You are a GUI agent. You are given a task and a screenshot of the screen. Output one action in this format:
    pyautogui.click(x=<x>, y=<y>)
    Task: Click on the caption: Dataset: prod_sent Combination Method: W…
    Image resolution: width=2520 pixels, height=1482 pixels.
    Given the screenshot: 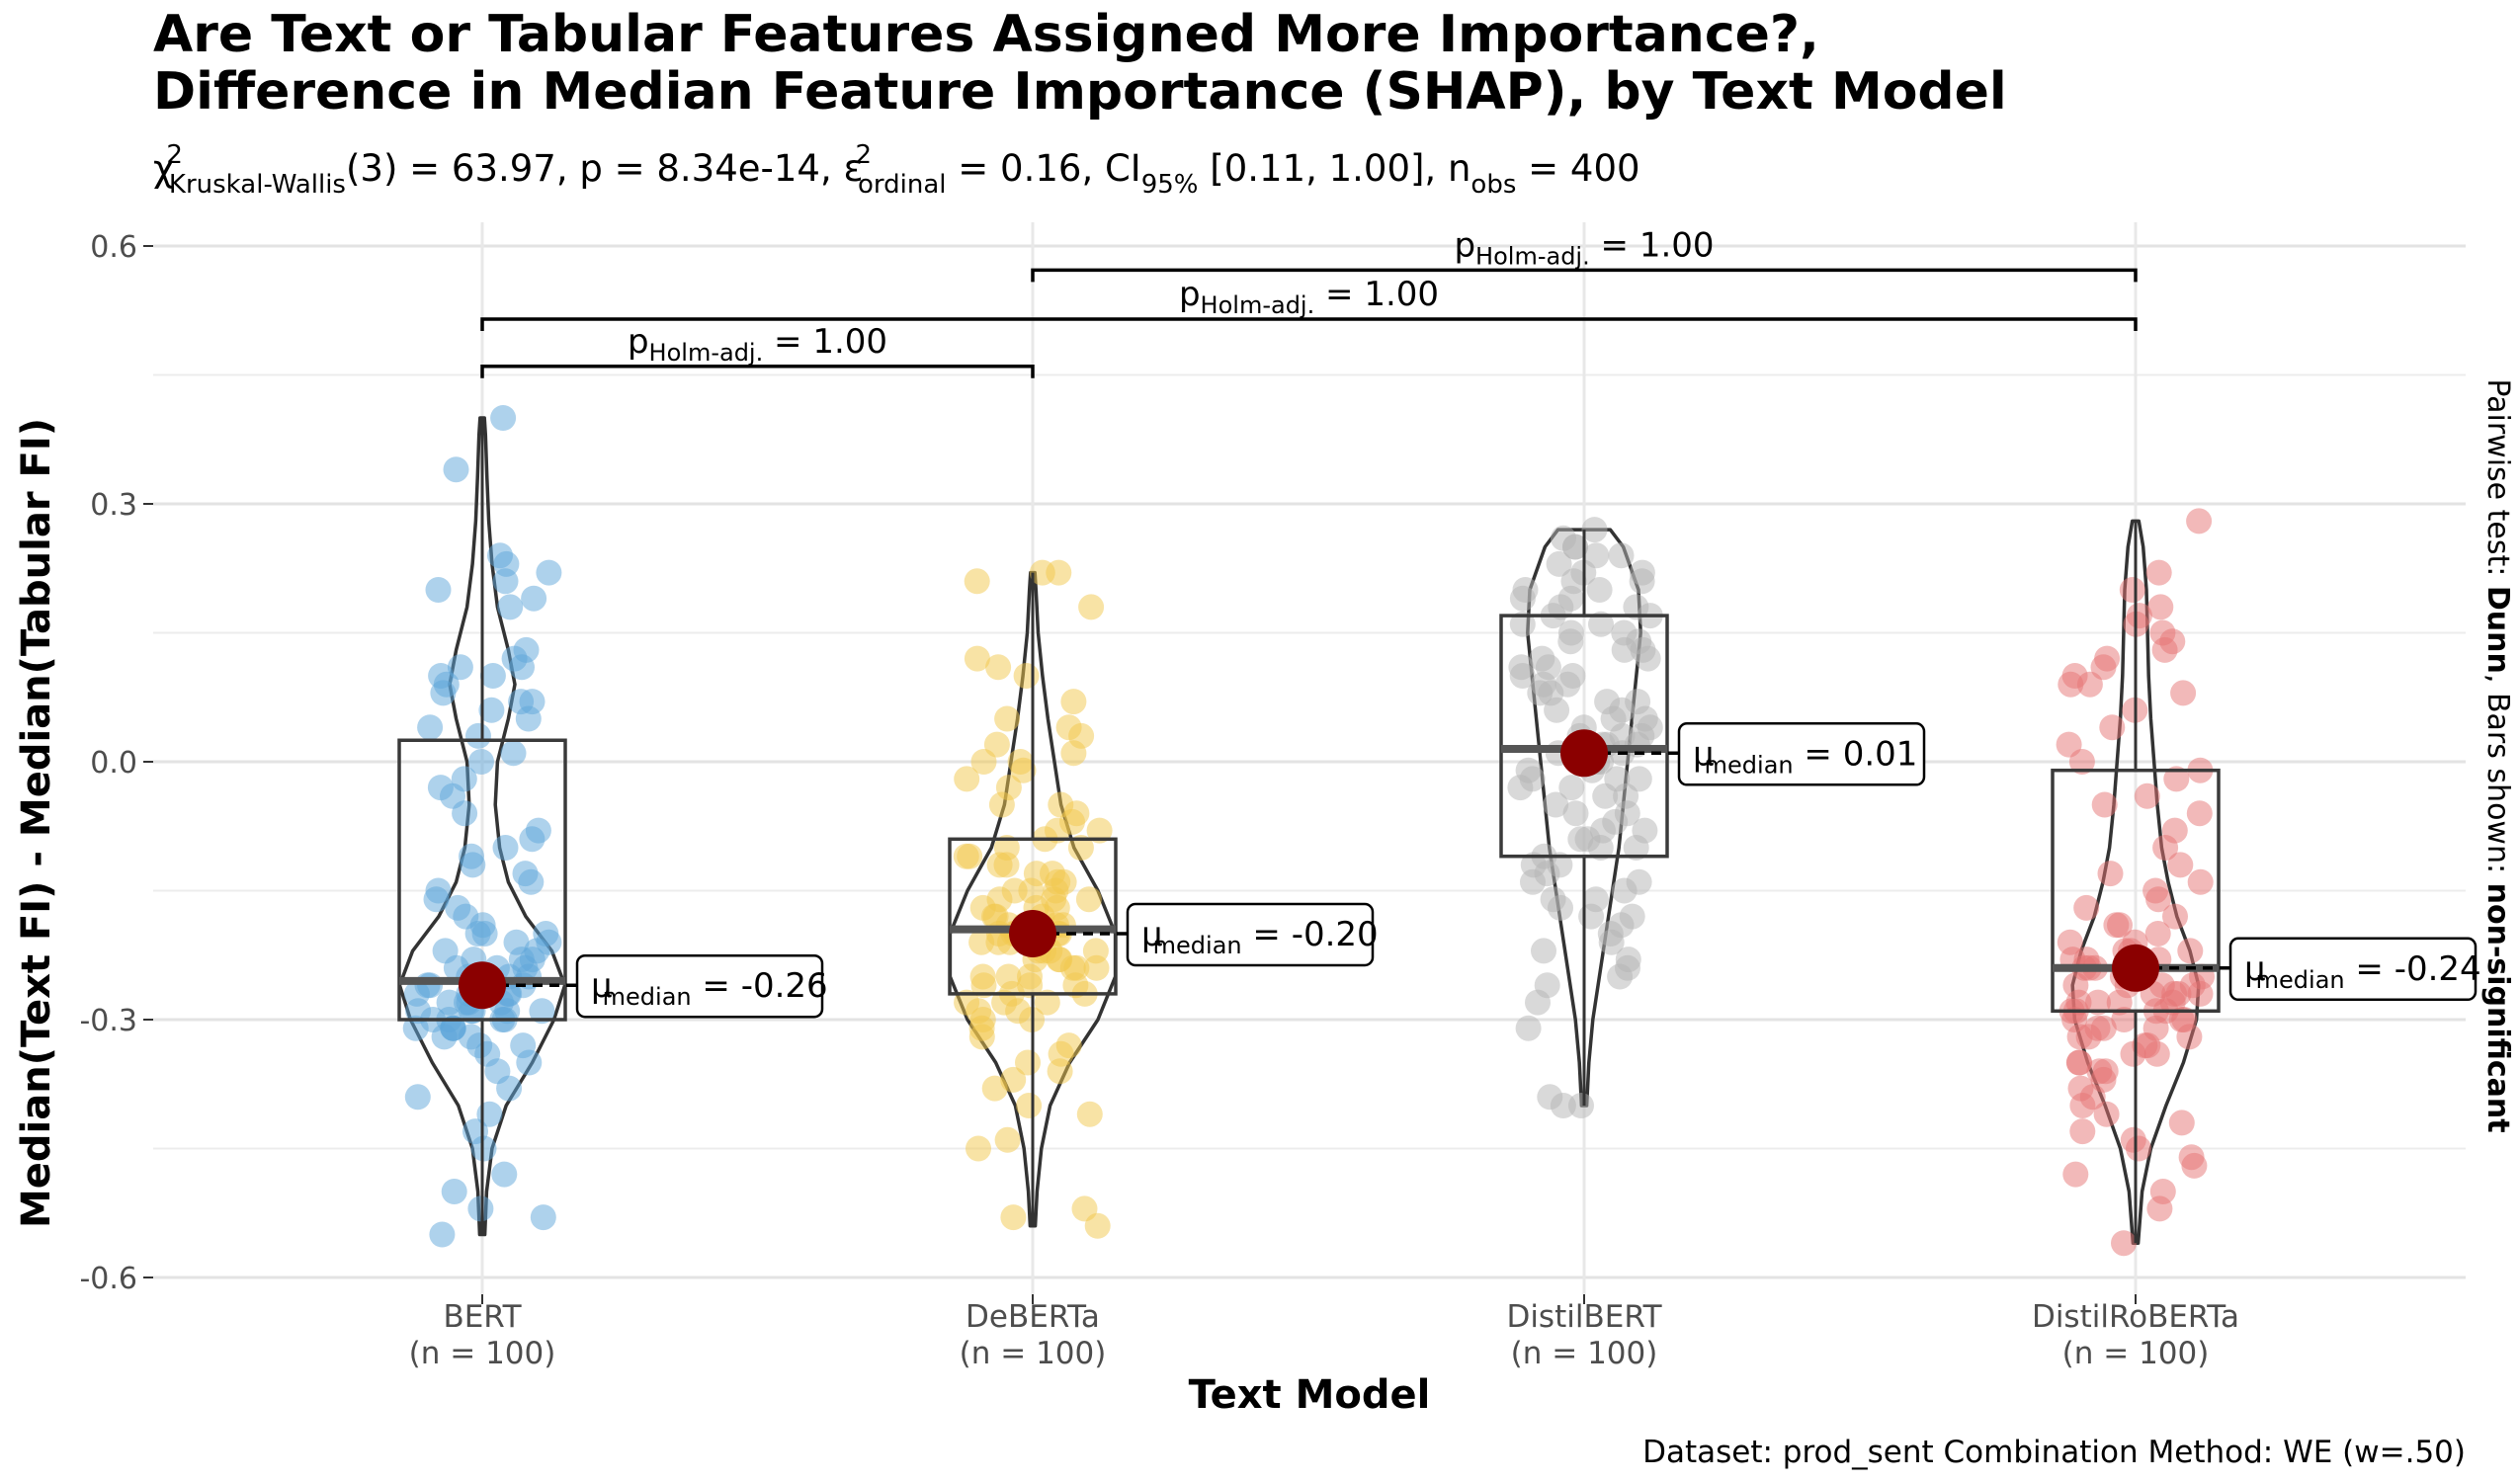 What is the action you would take?
    pyautogui.click(x=2054, y=1452)
    